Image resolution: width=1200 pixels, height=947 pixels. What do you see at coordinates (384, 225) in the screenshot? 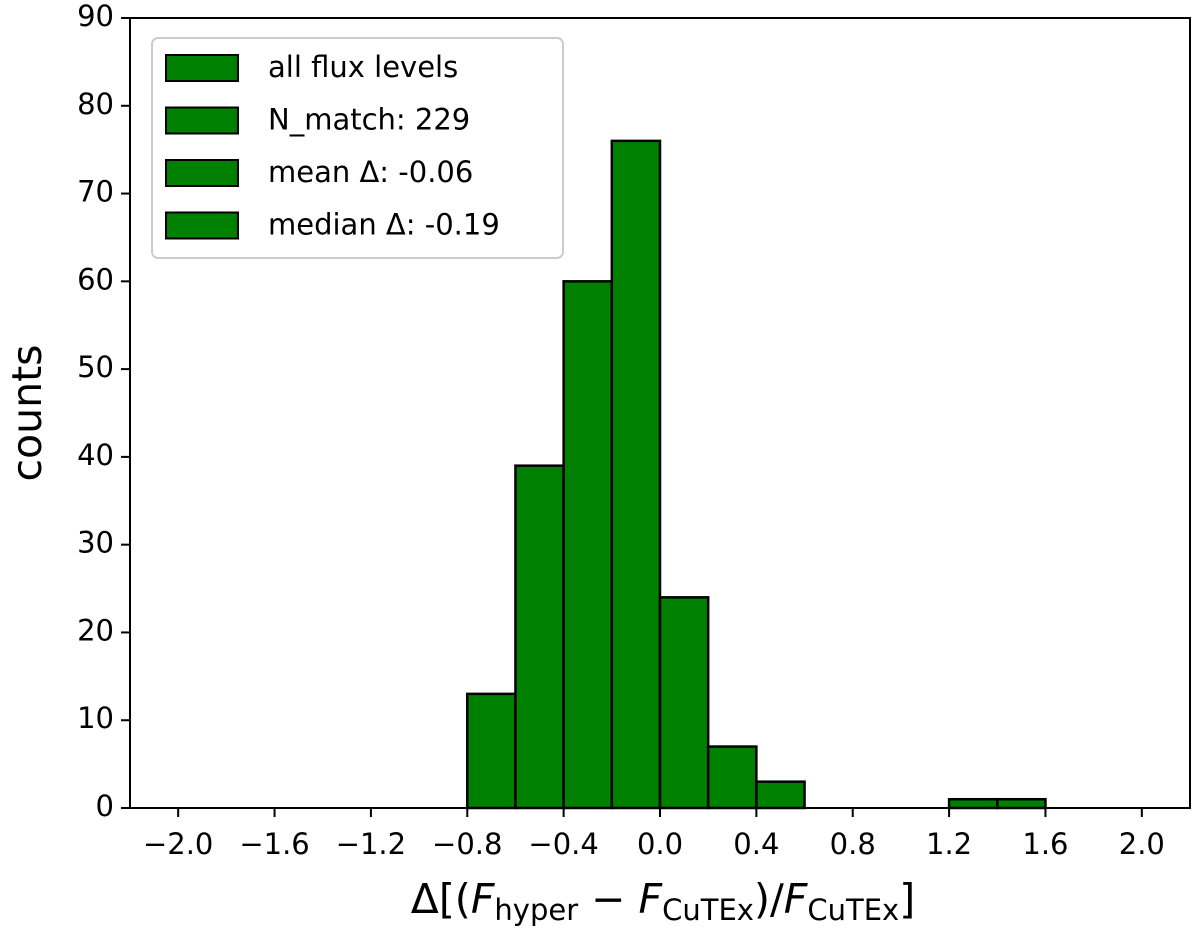
I see `legend-label: median Δ: -0.19` at bounding box center [384, 225].